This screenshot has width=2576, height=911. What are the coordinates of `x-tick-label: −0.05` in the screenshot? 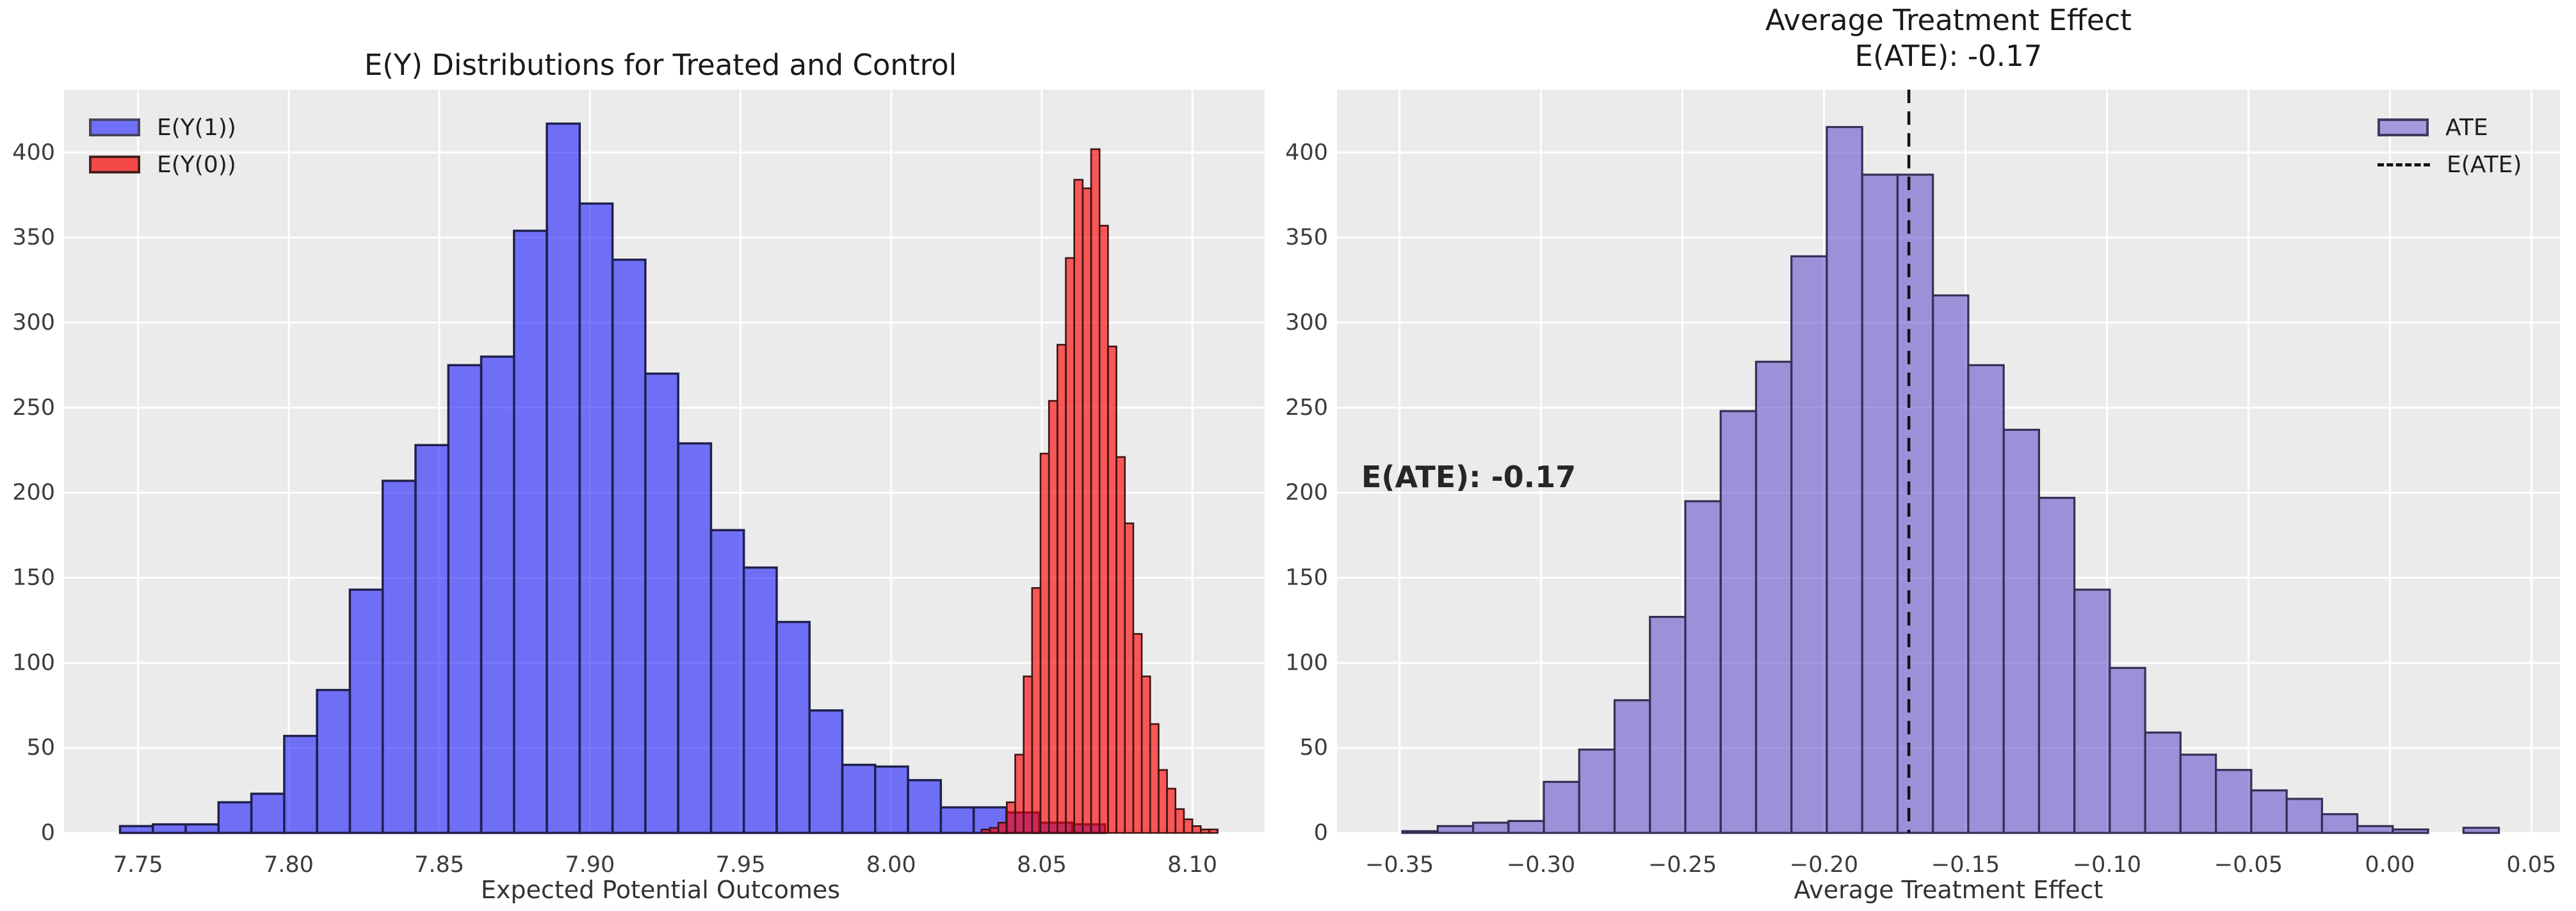 It's located at (2248, 865).